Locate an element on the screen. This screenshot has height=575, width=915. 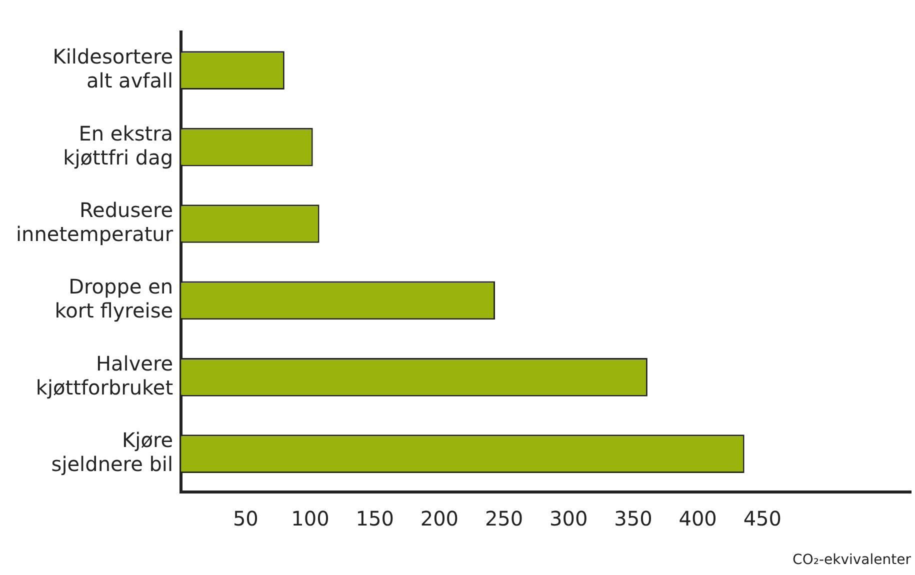
x-tick-label: 50 is located at coordinates (245, 518).